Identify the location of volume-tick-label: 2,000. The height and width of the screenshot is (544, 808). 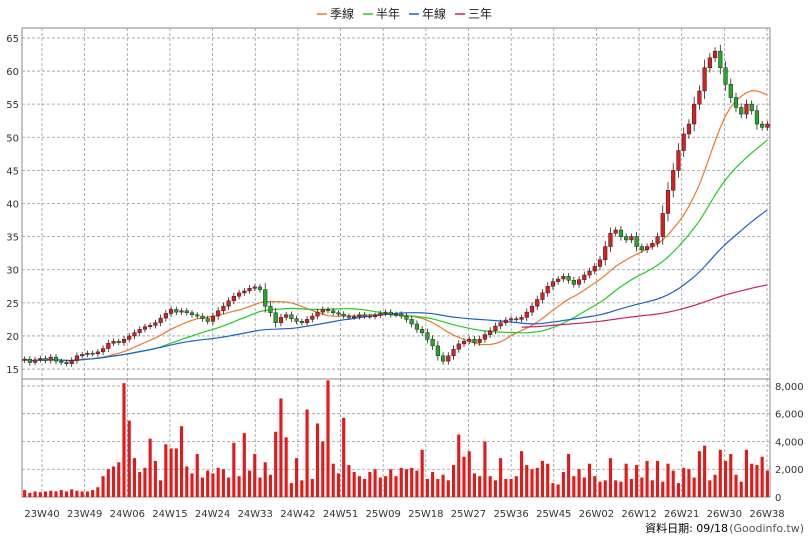
(789, 470).